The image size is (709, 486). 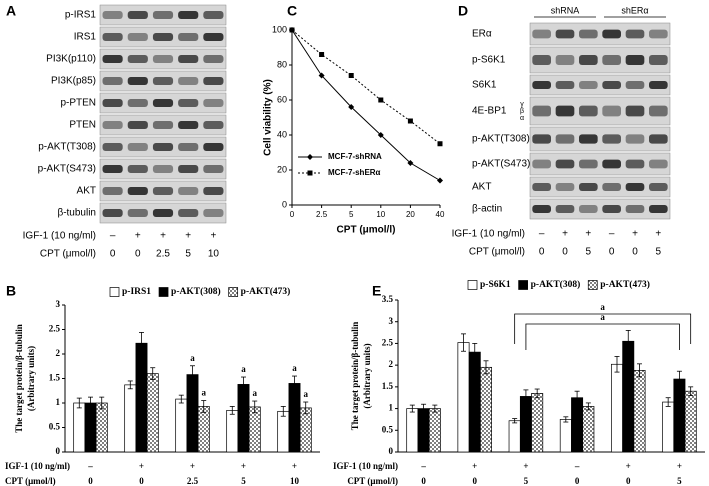 I want to click on condition-label: IGF-1 (10 ng/ml), so click(x=59, y=236).